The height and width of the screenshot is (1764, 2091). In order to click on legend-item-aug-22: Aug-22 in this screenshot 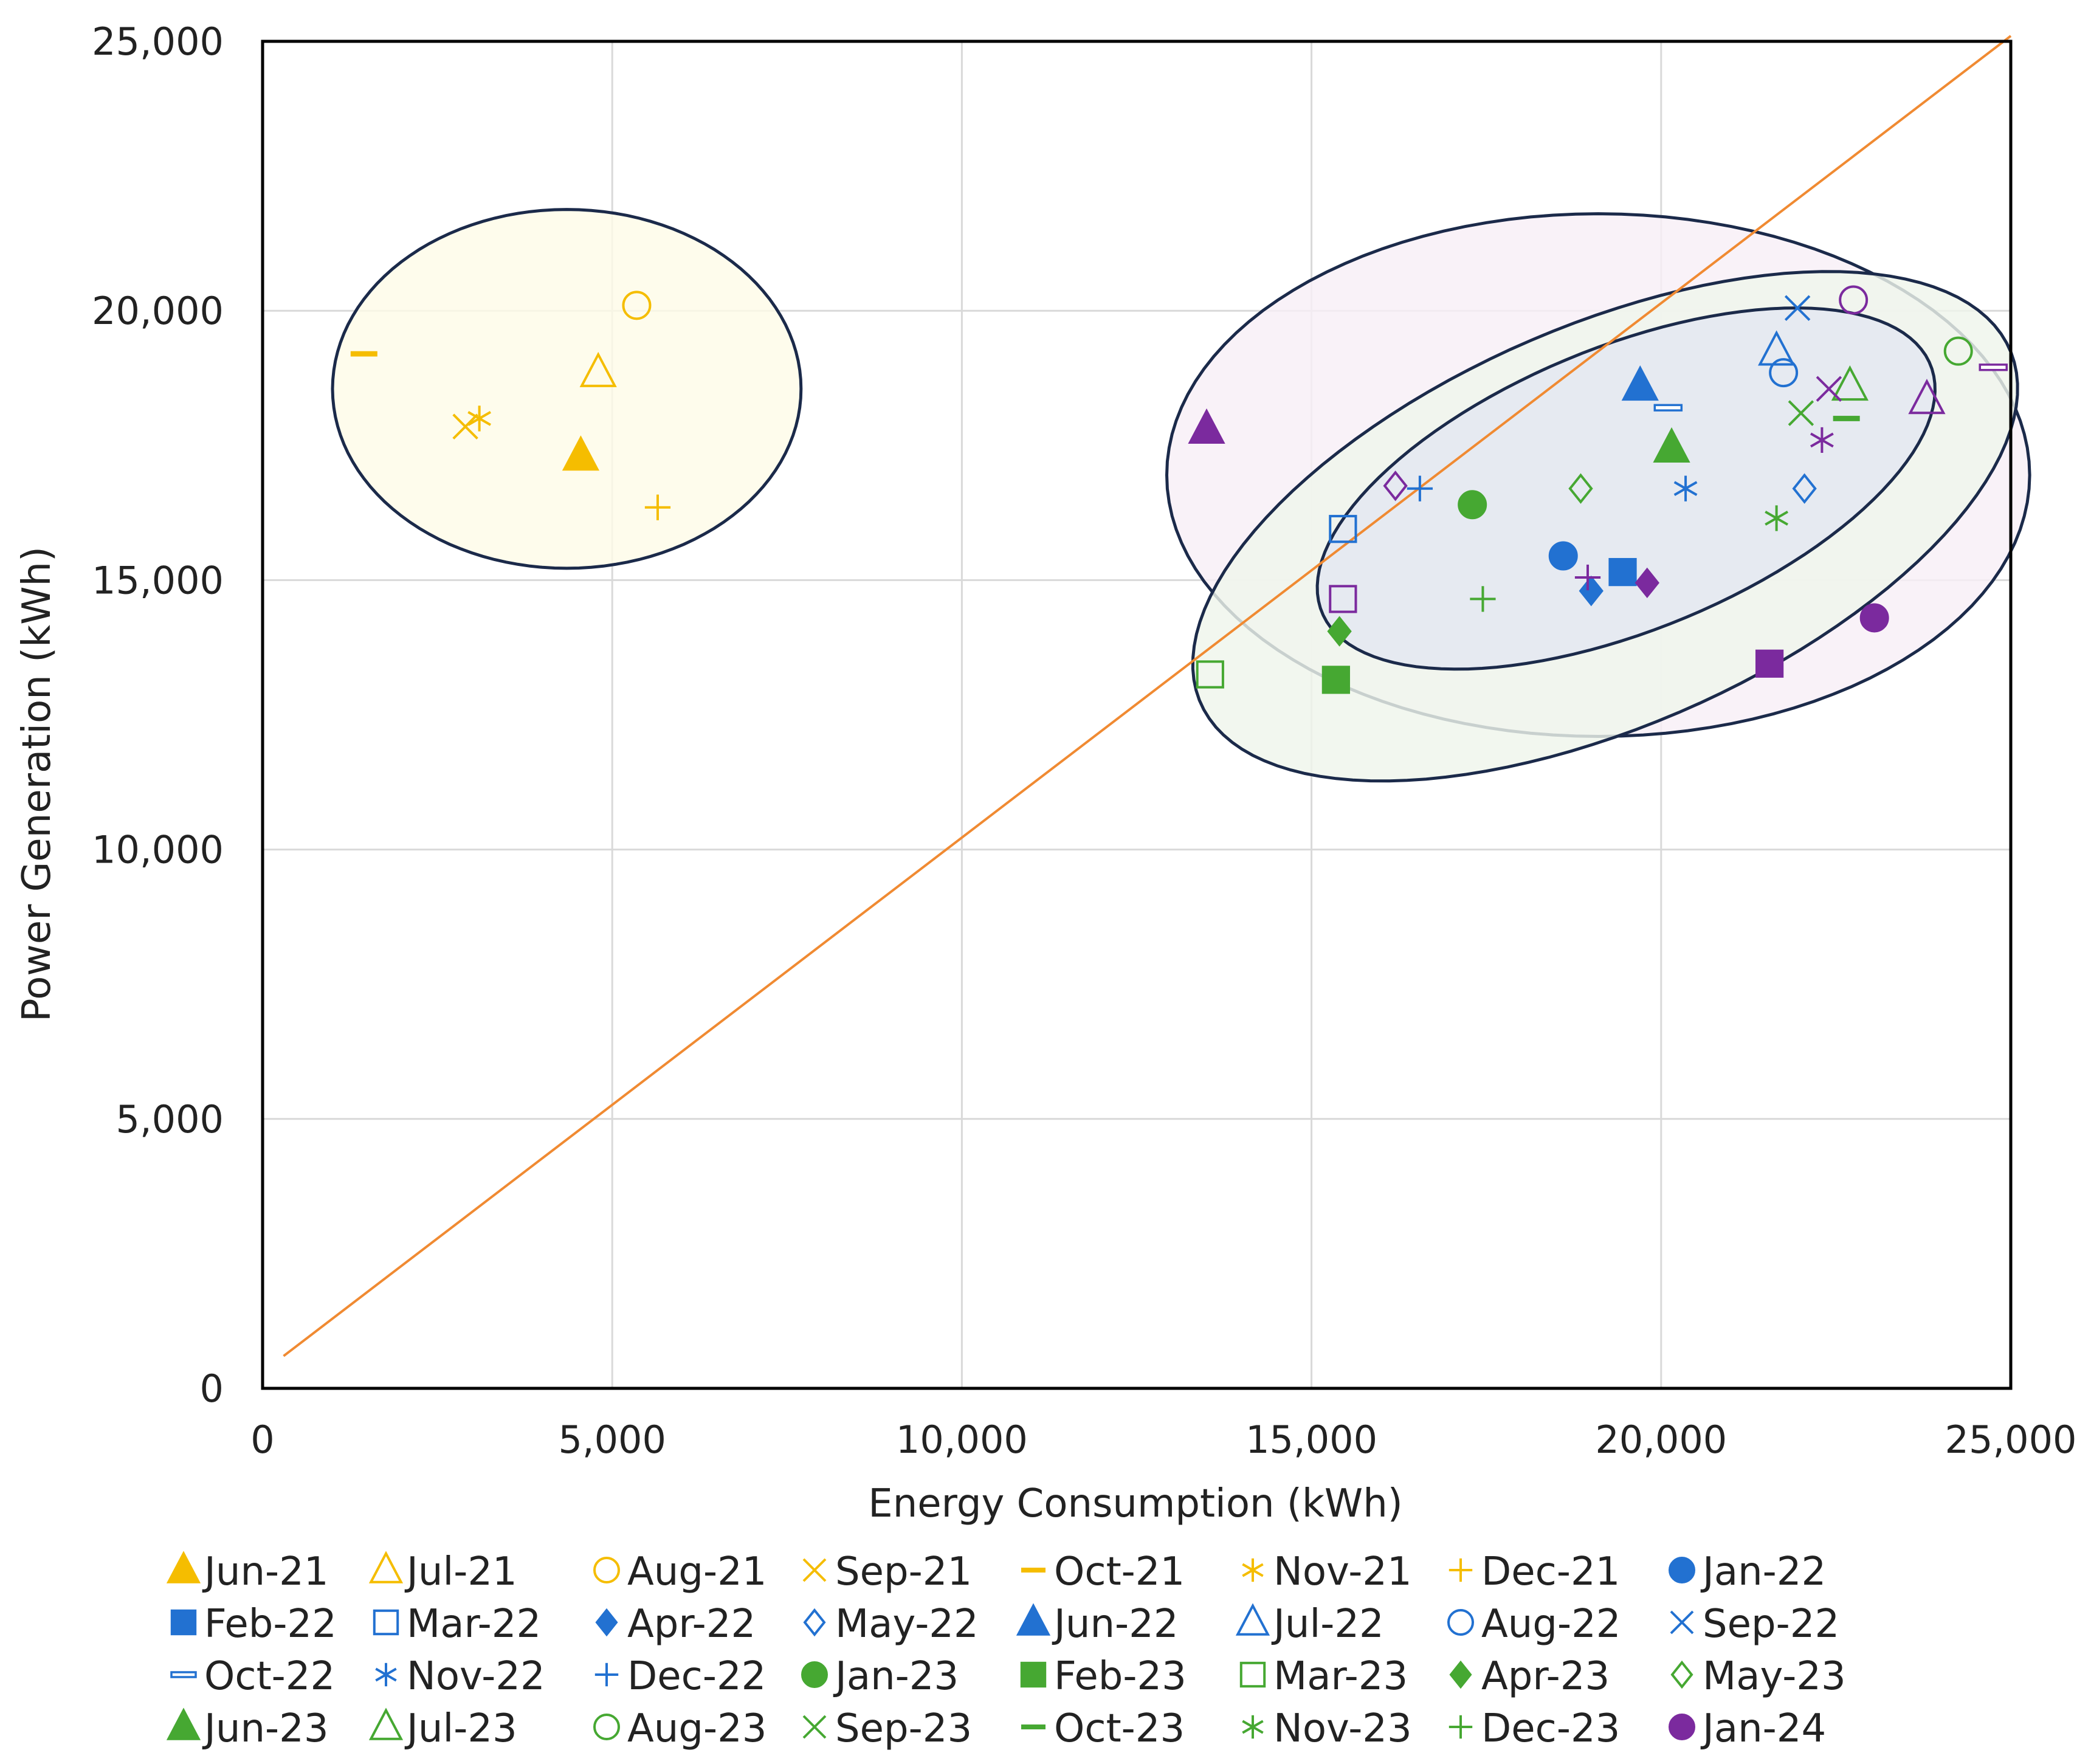, I will do `click(1534, 1624)`.